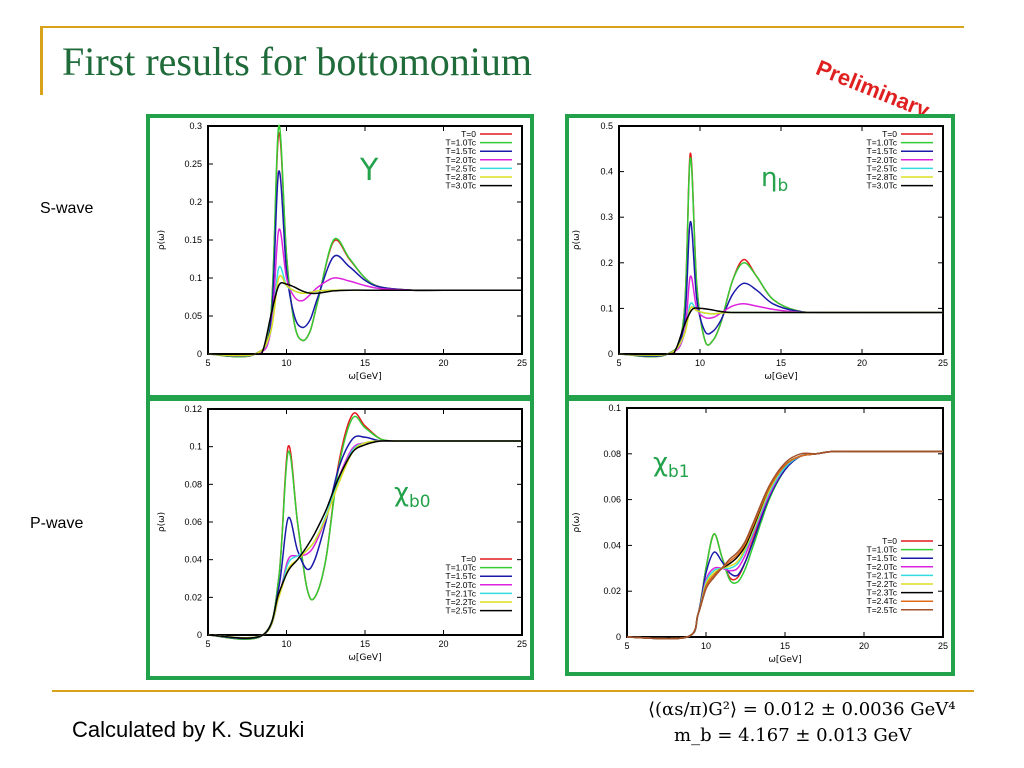 The height and width of the screenshot is (768, 1024). Describe the element at coordinates (802, 709) in the screenshot. I see `formula-line-1: ⟨(αs/π)G²⟩ = 0.012 ± 0.0036 GeV⁴` at that location.